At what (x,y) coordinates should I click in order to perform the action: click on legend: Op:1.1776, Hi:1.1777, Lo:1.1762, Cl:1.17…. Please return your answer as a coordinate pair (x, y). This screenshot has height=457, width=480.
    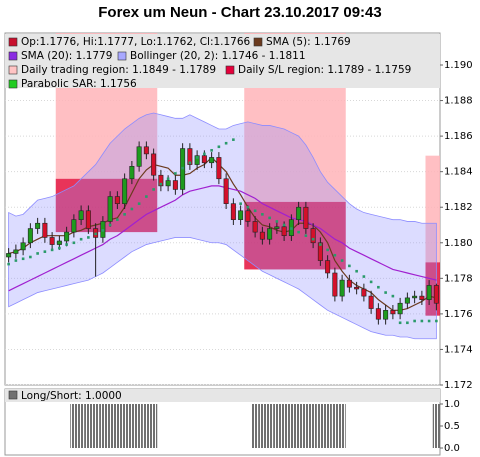
    Looking at the image, I should click on (222, 62).